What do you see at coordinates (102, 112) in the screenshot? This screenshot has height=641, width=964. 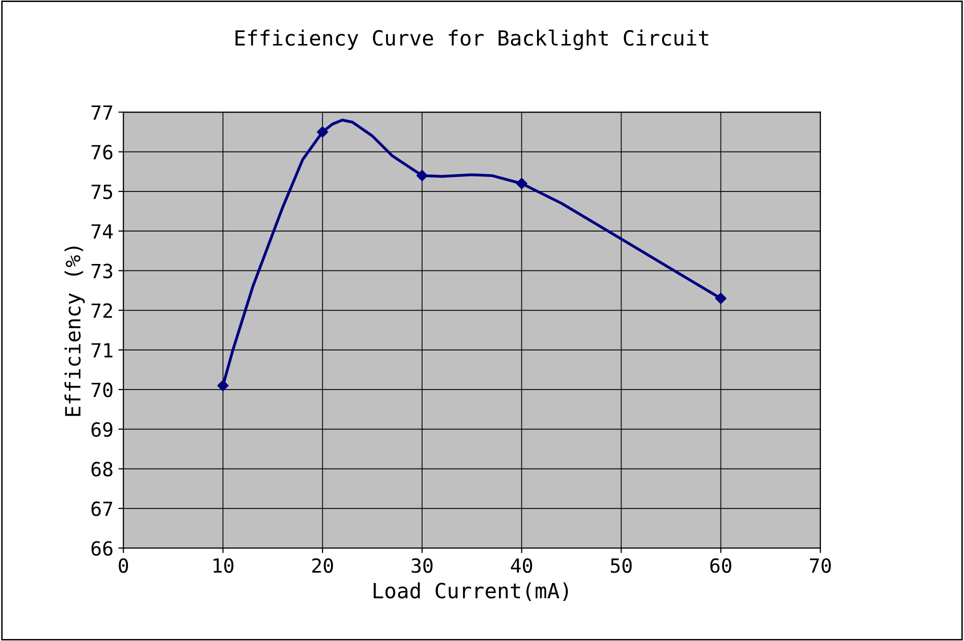 I see `y-tick-label: 77` at bounding box center [102, 112].